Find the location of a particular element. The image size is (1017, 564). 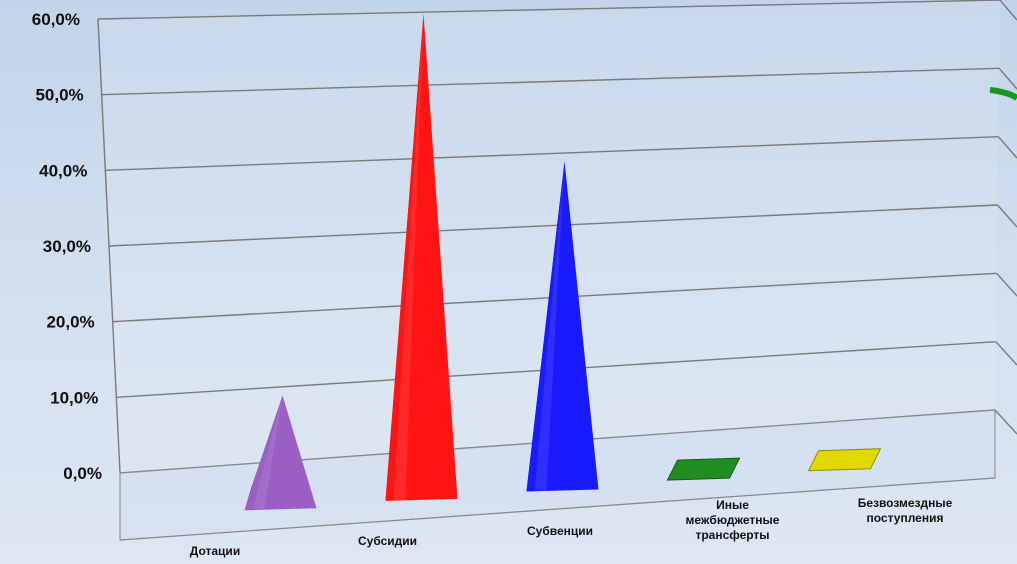

x-tick-label-line: межбюджетные is located at coordinates (733, 520).